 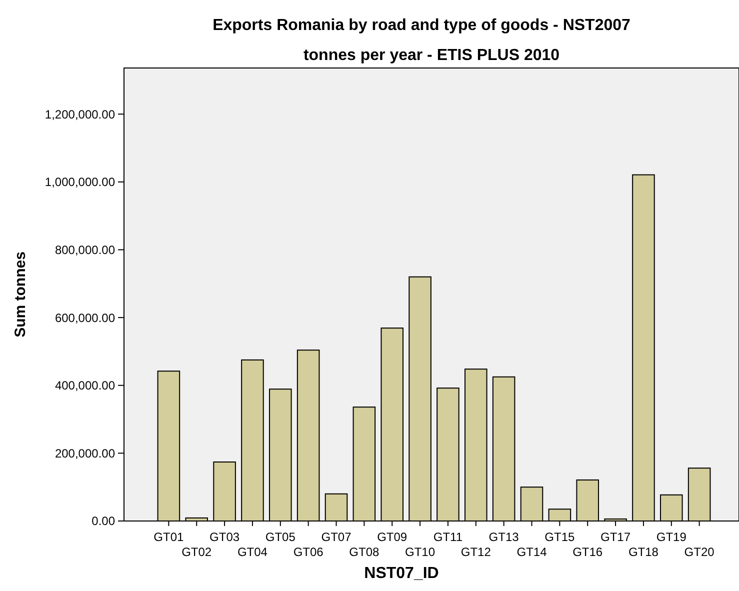 I want to click on y-tick-label: 1,200,000.00, so click(x=80, y=114).